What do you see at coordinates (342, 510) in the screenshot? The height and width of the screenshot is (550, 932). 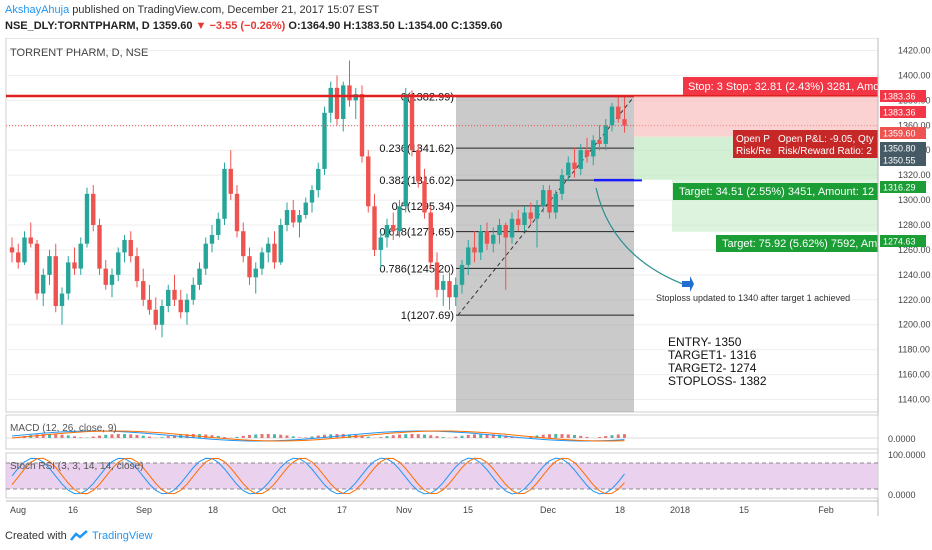 I see `time-tick-label: 17` at bounding box center [342, 510].